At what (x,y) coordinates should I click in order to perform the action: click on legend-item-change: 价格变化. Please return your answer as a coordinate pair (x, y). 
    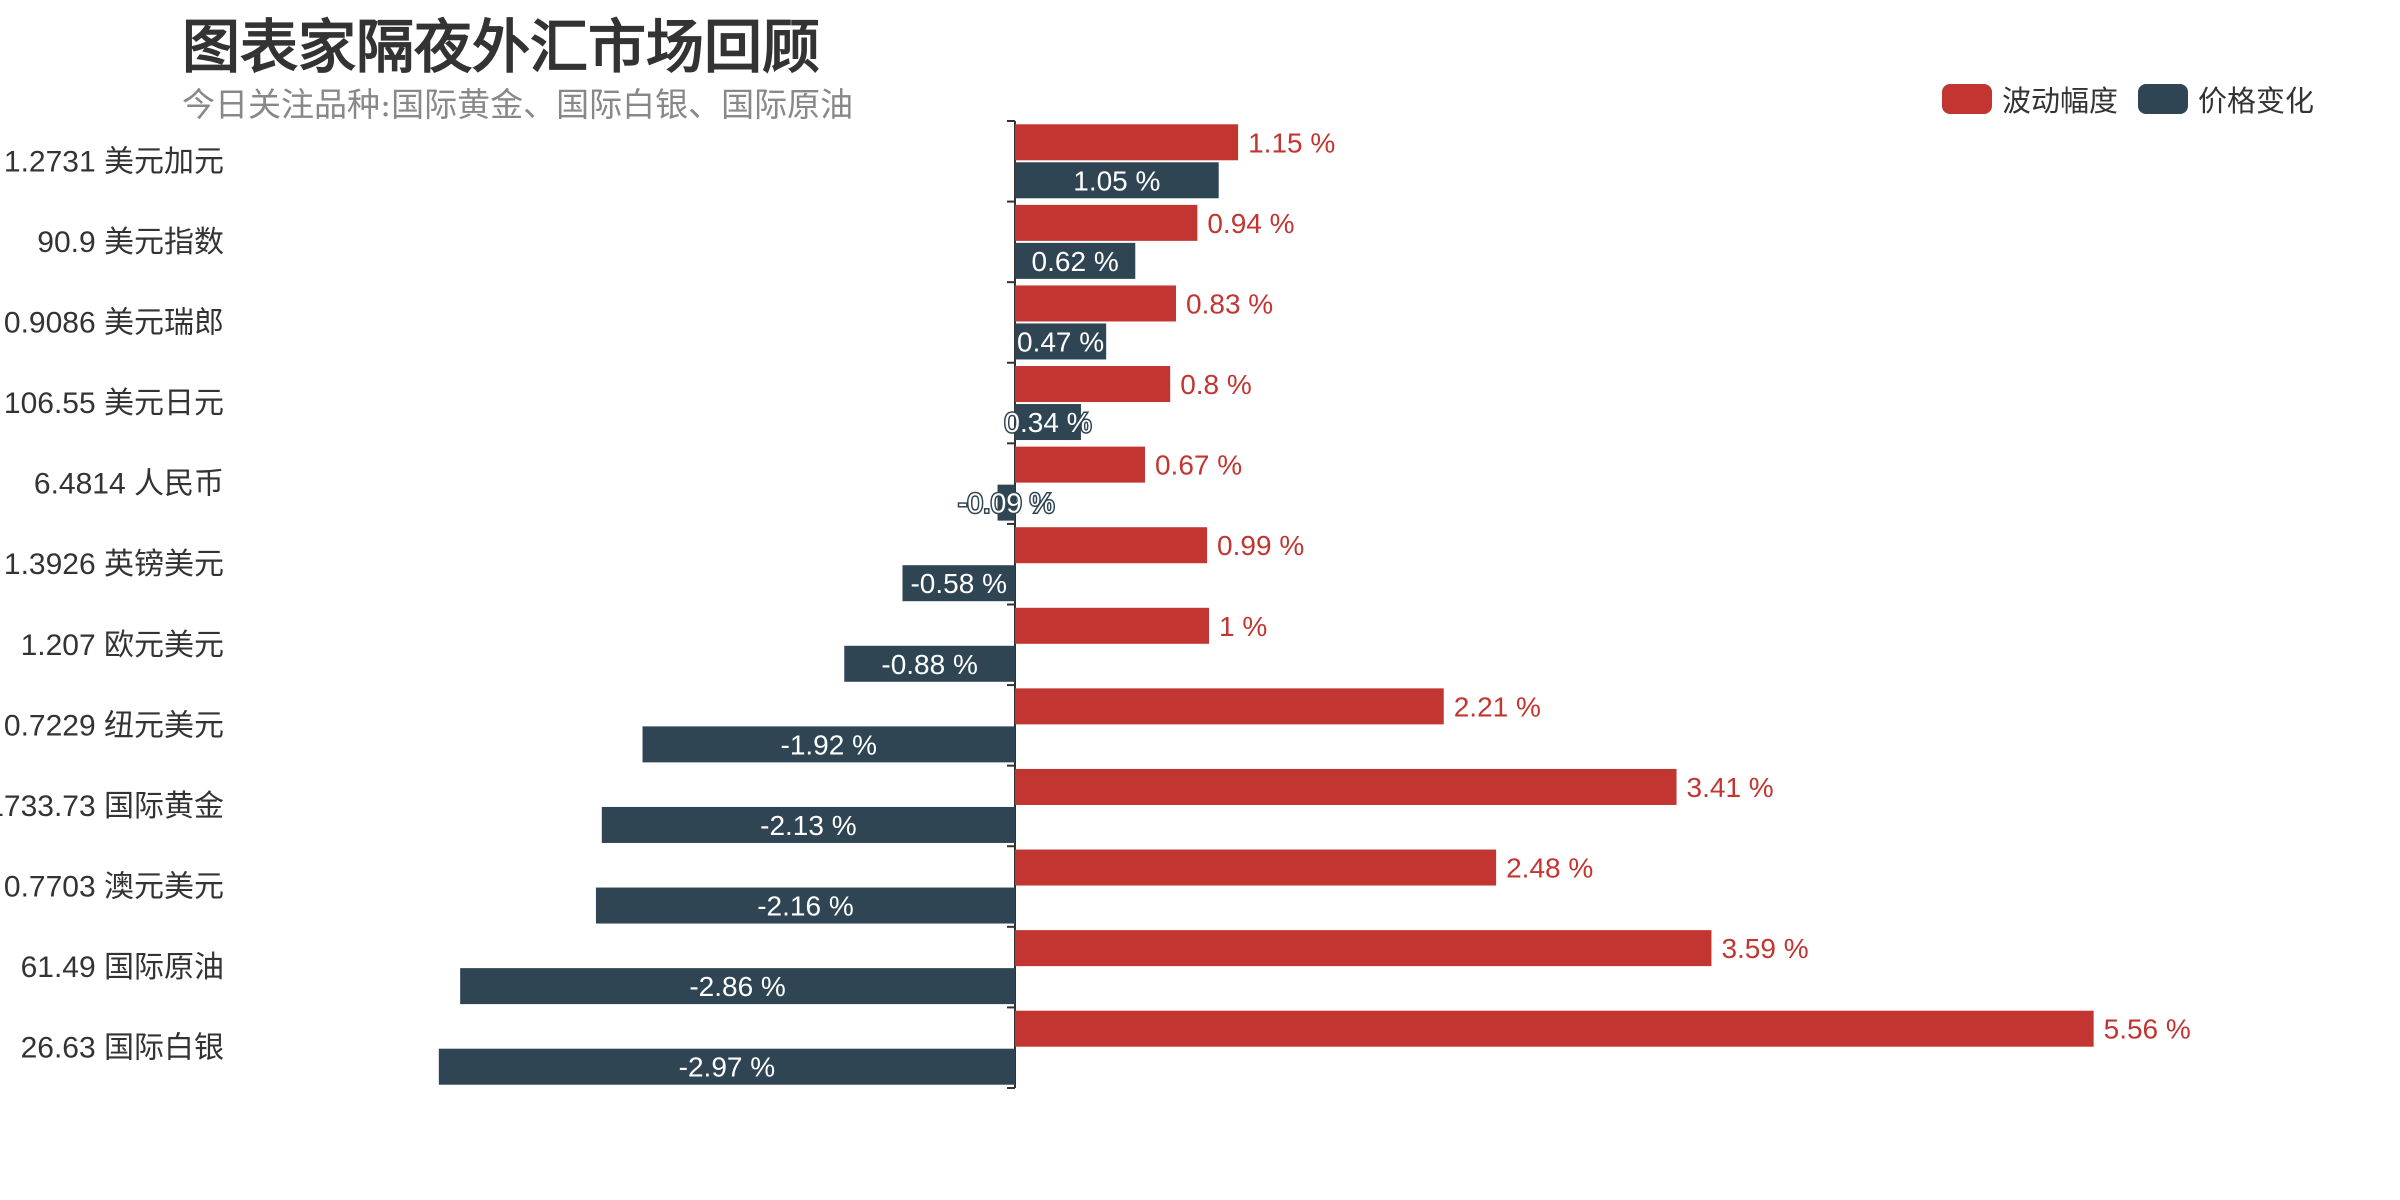
    Looking at the image, I should click on (2226, 99).